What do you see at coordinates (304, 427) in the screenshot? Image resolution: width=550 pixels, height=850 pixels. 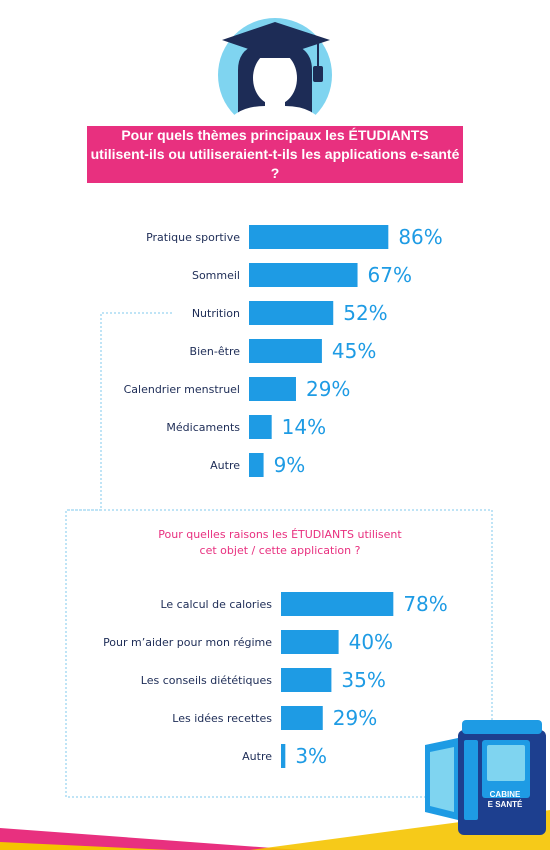 I see `value-label: 14%` at bounding box center [304, 427].